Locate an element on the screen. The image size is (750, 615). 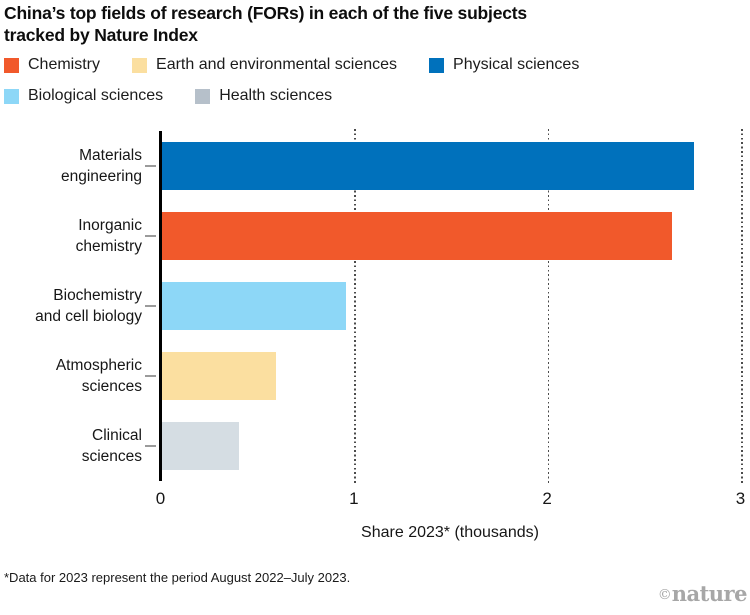
x-axis-ticks: 0 1 2 3 is located at coordinates (450, 500).